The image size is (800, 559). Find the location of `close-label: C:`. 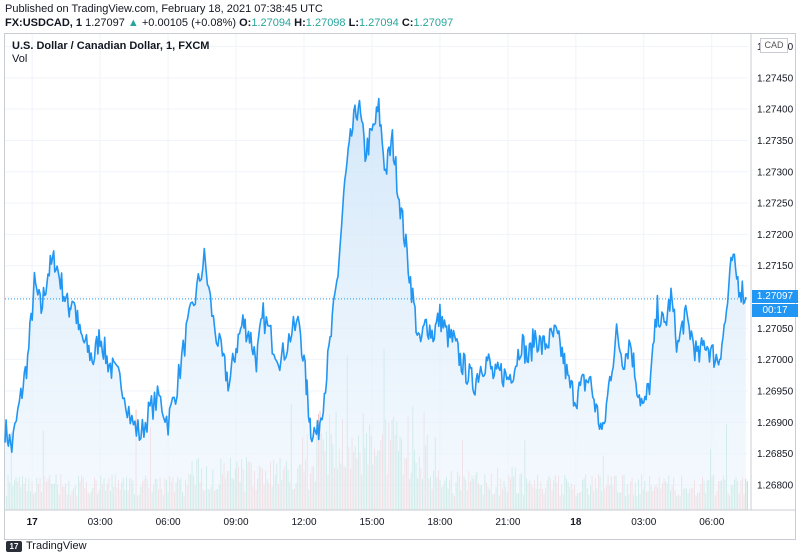

close-label: C: is located at coordinates (407, 23).